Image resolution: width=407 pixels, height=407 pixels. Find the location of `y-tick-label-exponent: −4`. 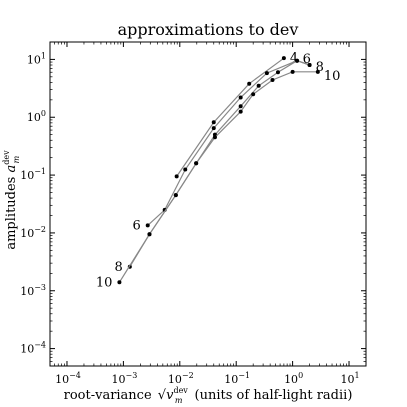

y-tick-label-exponent: −4 is located at coordinates (40, 345).